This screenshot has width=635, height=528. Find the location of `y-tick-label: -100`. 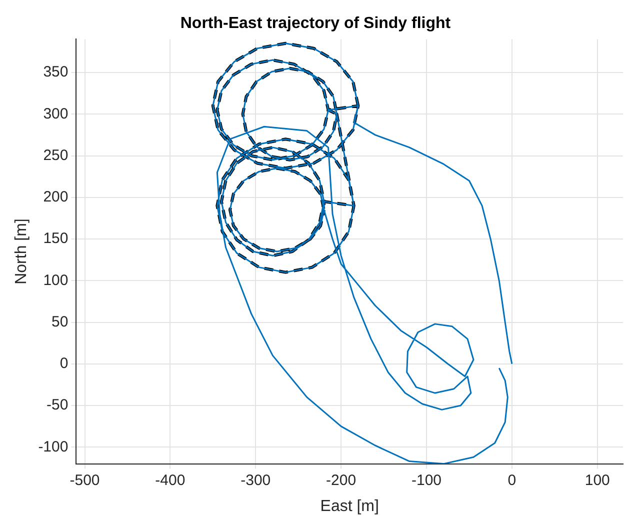

y-tick-label: -100 is located at coordinates (53, 447).